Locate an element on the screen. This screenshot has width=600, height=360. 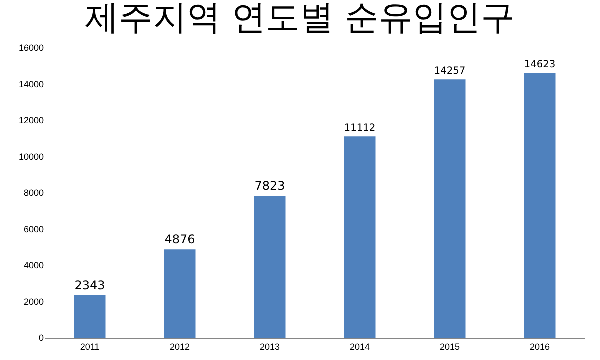
data-label: 11112 is located at coordinates (360, 128).